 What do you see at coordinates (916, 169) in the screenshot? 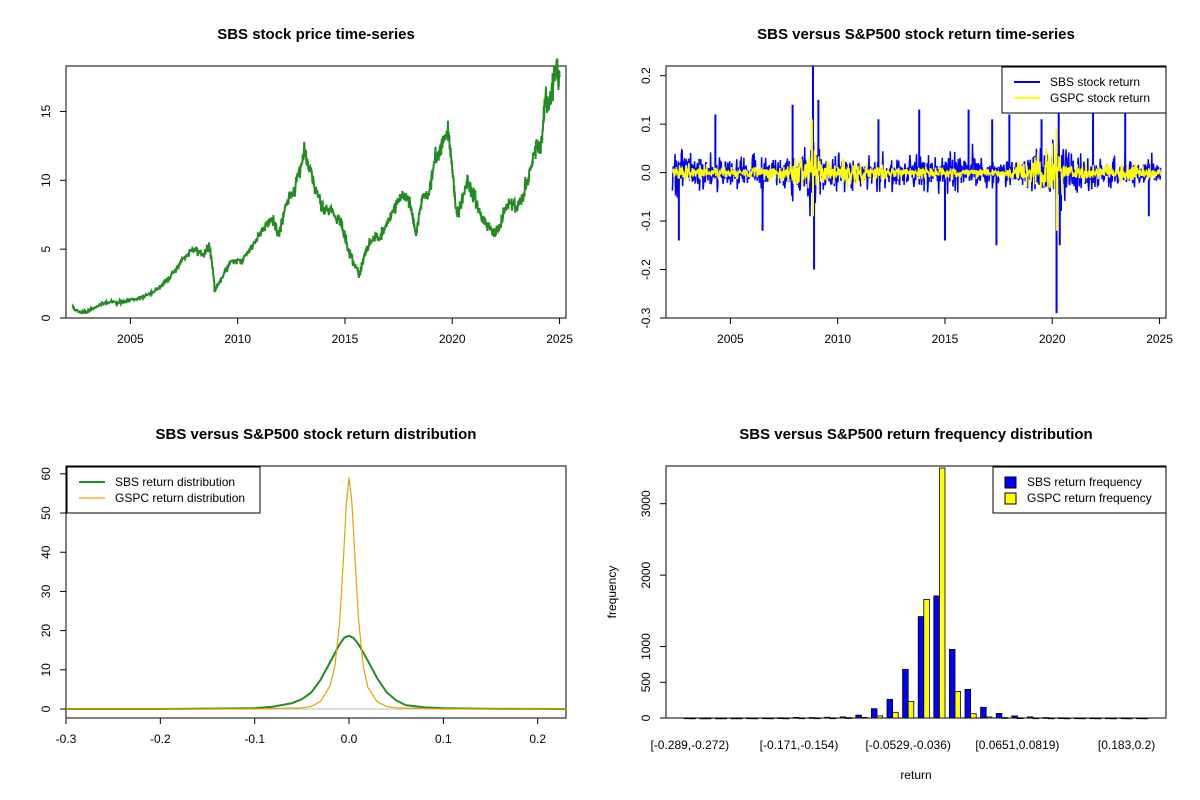
I see `series-line-gspc-return` at bounding box center [916, 169].